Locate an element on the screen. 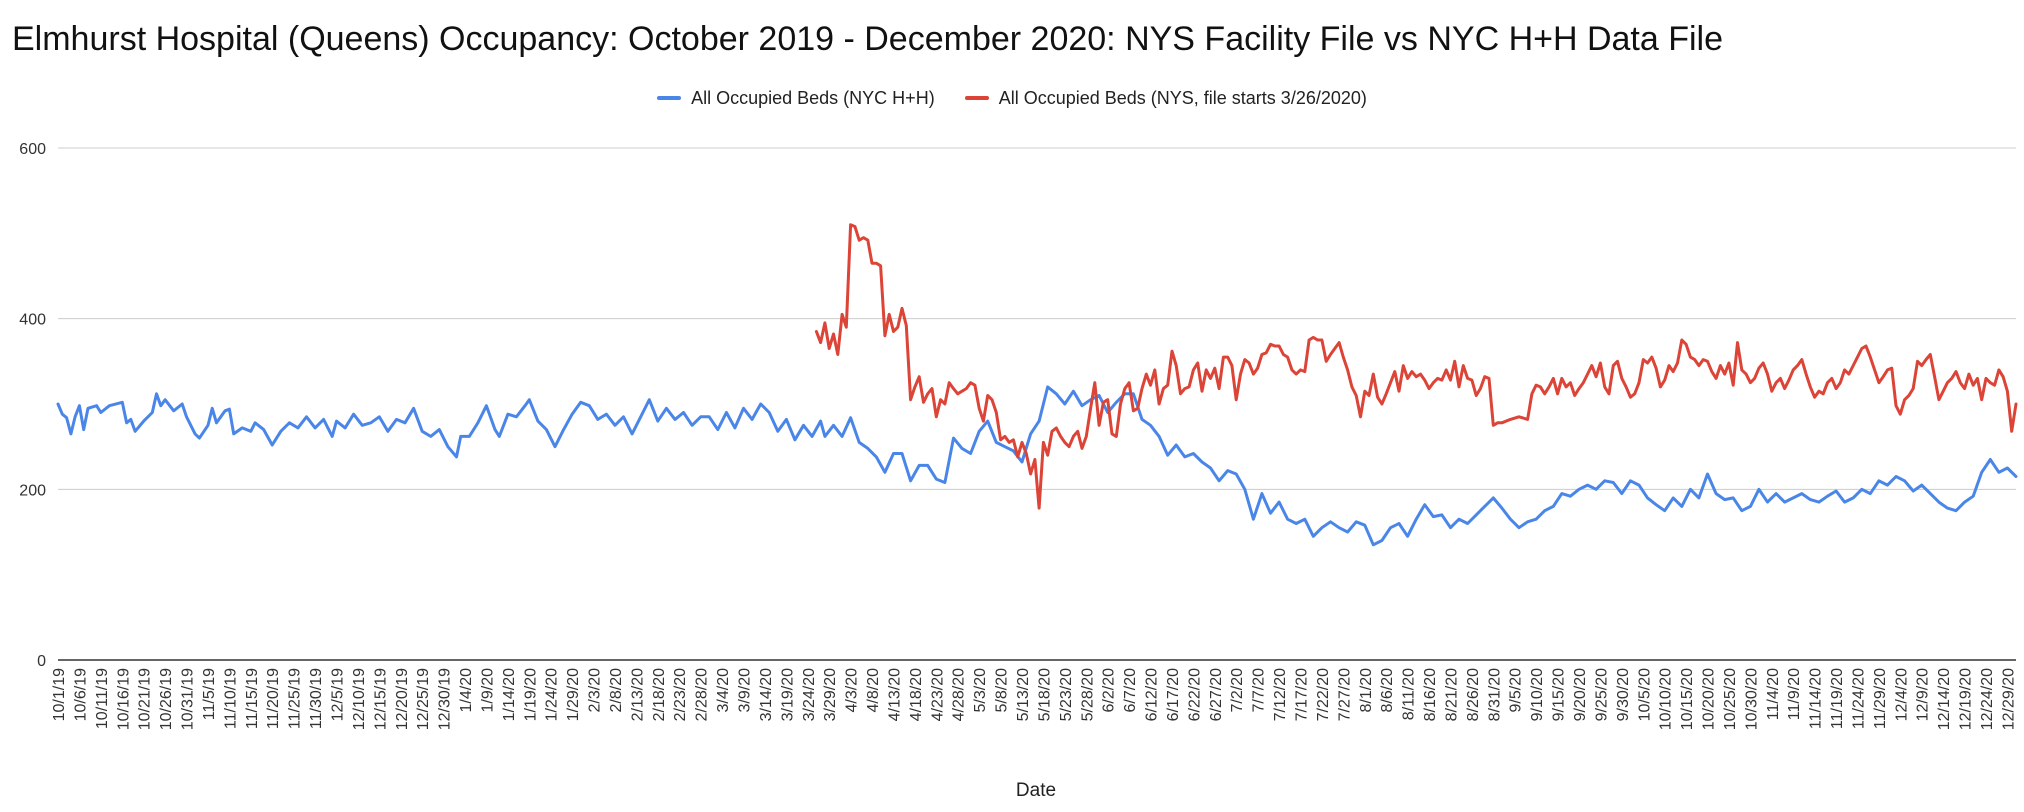  x-tick-label: 7/12/20 is located at coordinates (1280, 694).